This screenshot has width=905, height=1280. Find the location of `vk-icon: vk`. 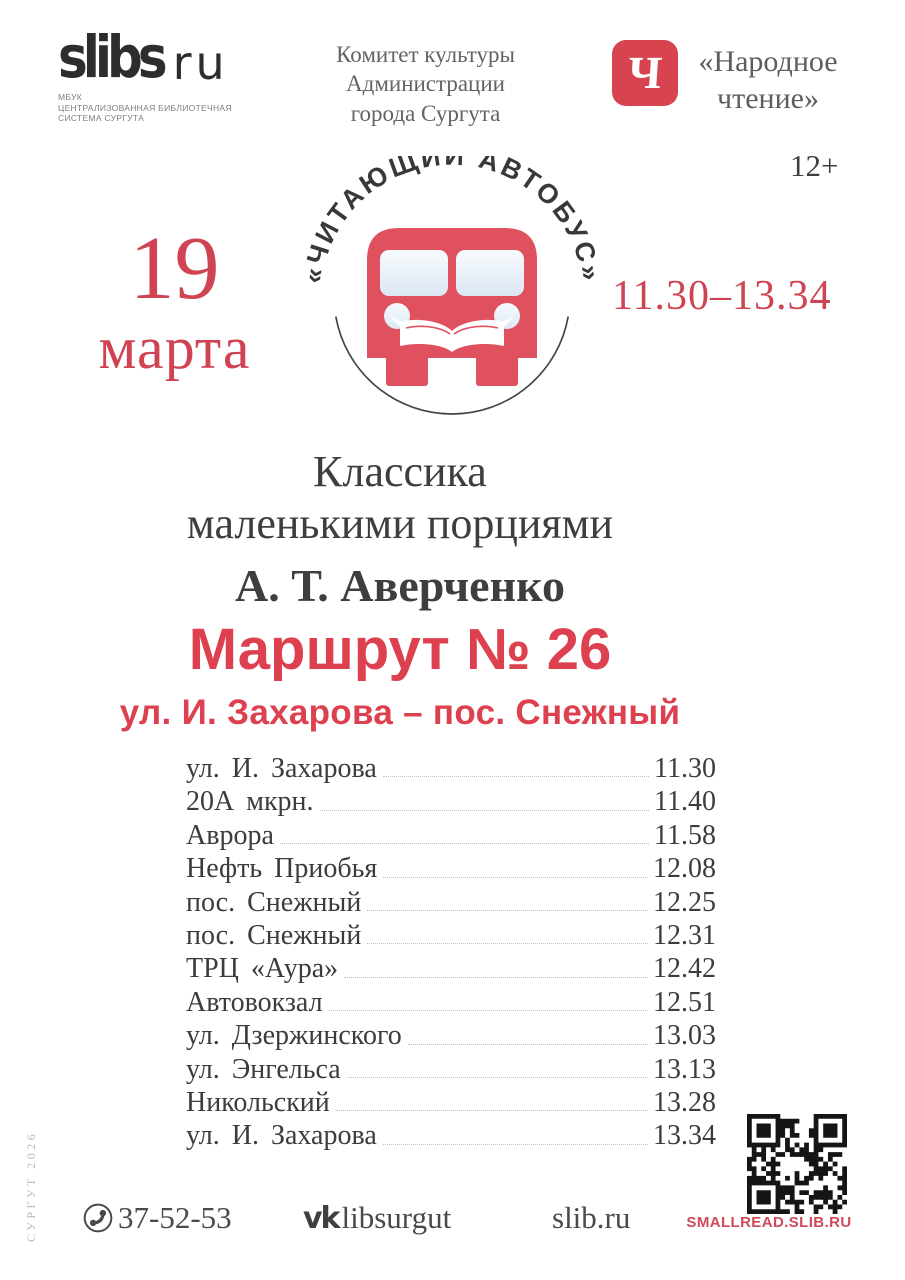

vk-icon: vk is located at coordinates (321, 1218).